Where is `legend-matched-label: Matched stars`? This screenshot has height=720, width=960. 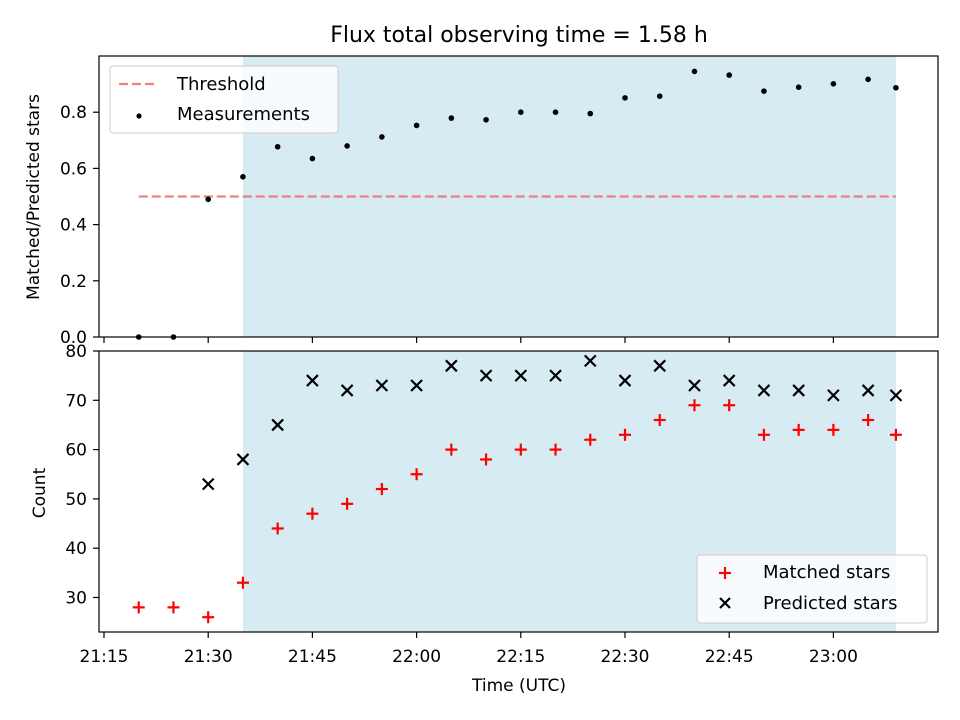 legend-matched-label: Matched stars is located at coordinates (826, 572).